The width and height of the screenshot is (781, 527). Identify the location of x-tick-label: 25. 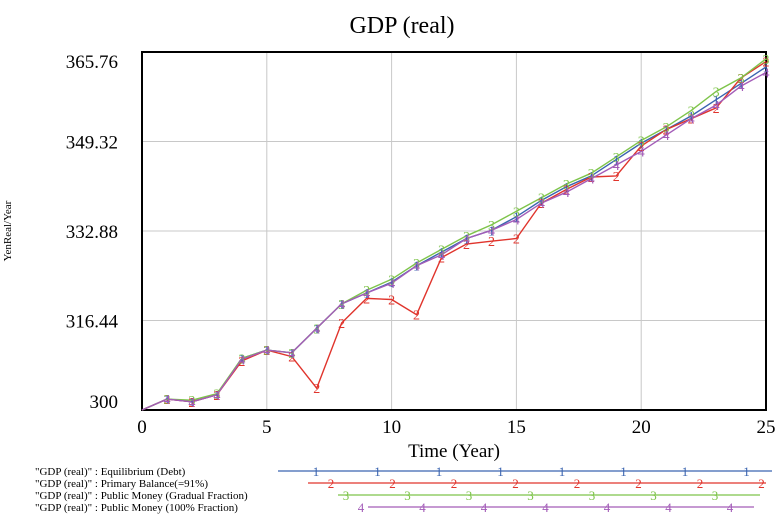
(766, 427).